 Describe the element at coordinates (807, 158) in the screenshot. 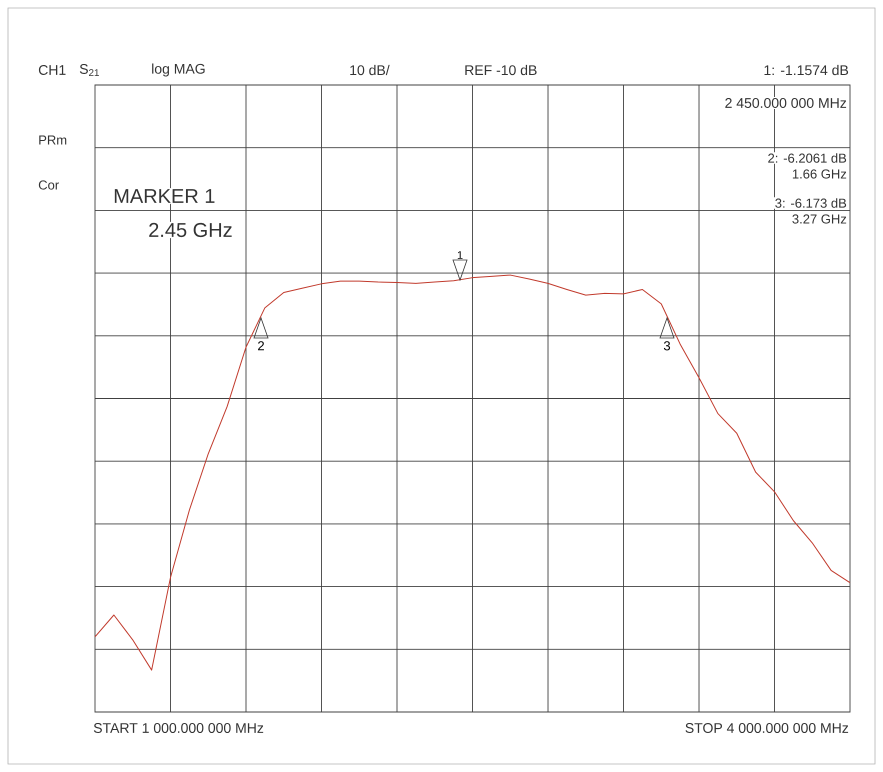

I see `text: 2: -6.2061 dB` at that location.